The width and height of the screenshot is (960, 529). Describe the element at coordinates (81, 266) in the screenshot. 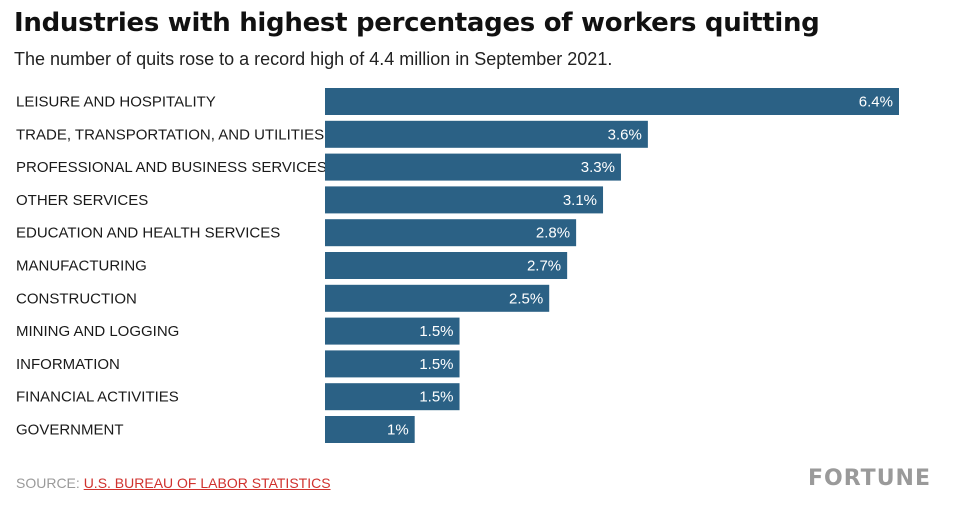

I see `category-label: MANUFACTURING` at that location.